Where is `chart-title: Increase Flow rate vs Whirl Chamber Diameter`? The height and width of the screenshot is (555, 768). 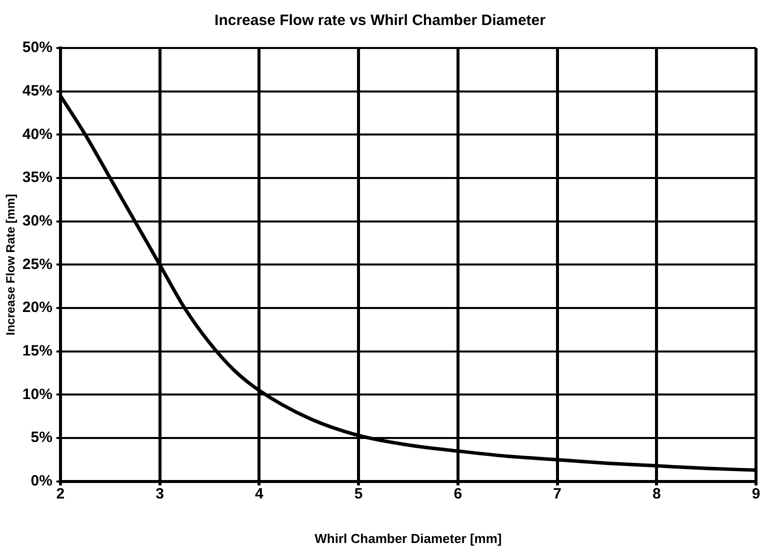 chart-title: Increase Flow rate vs Whirl Chamber Diameter is located at coordinates (380, 21).